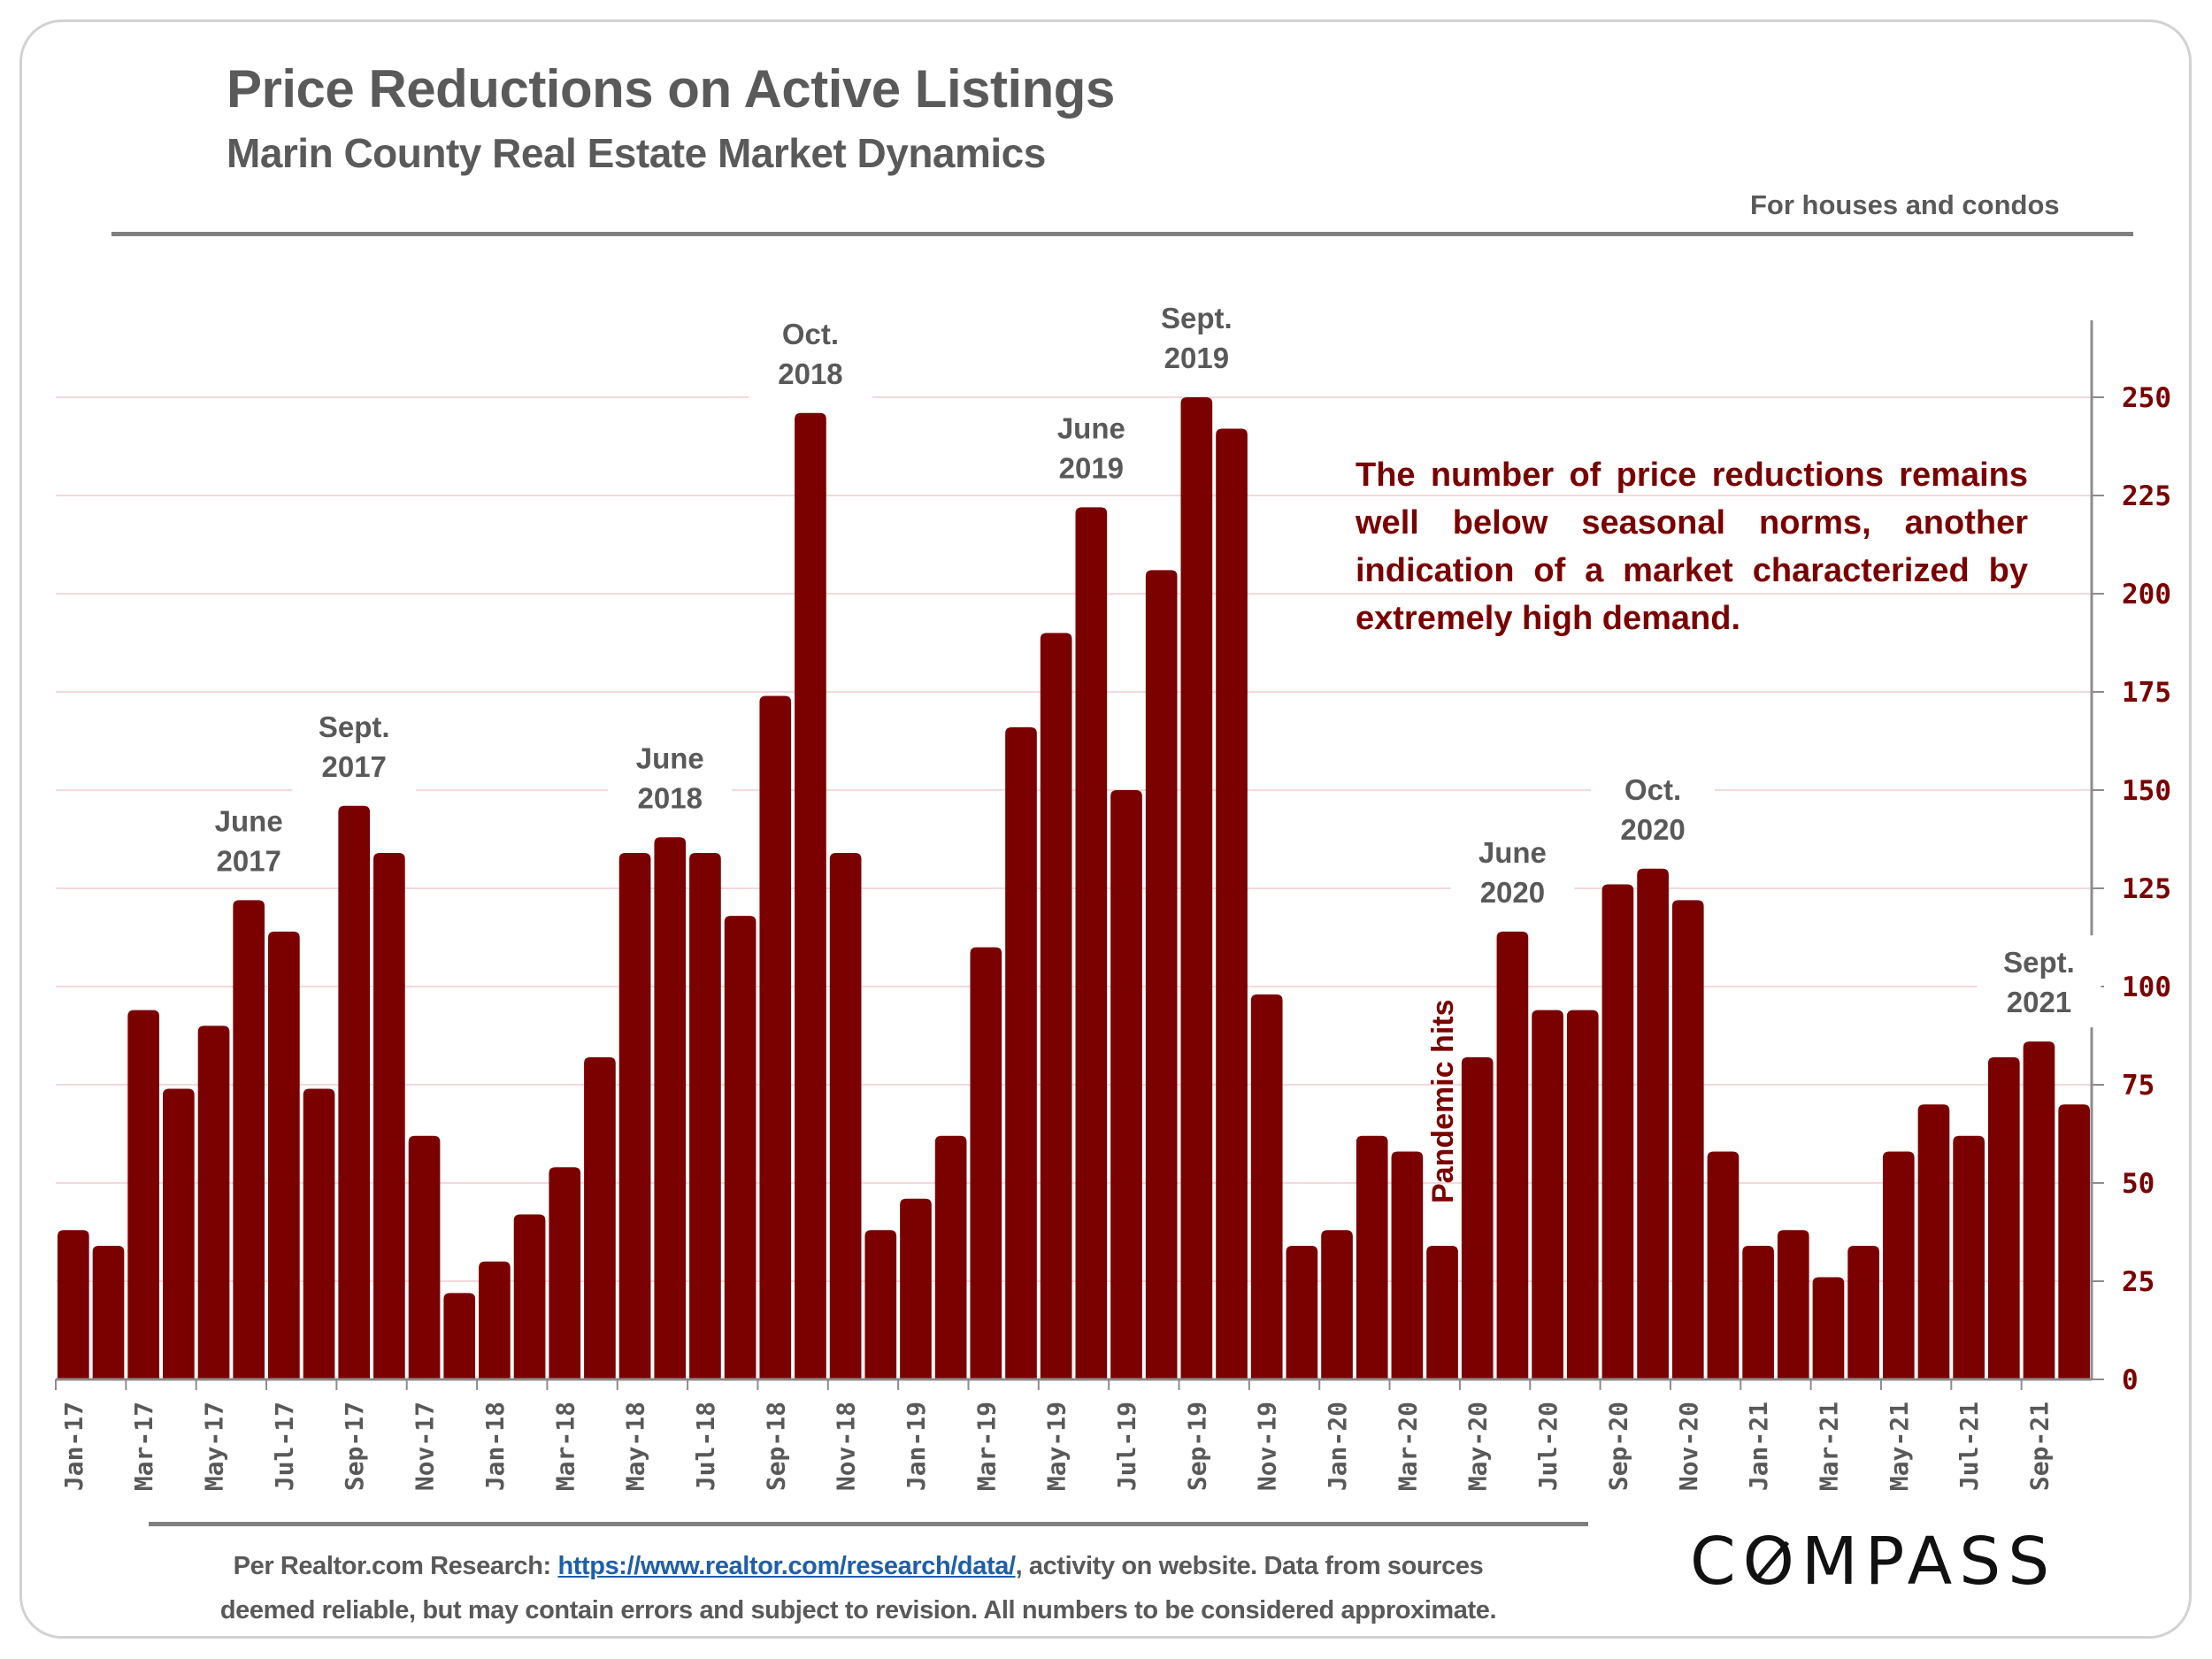 The image size is (2212, 1659). I want to click on compass-logo: COMPASS, so click(1873, 1562).